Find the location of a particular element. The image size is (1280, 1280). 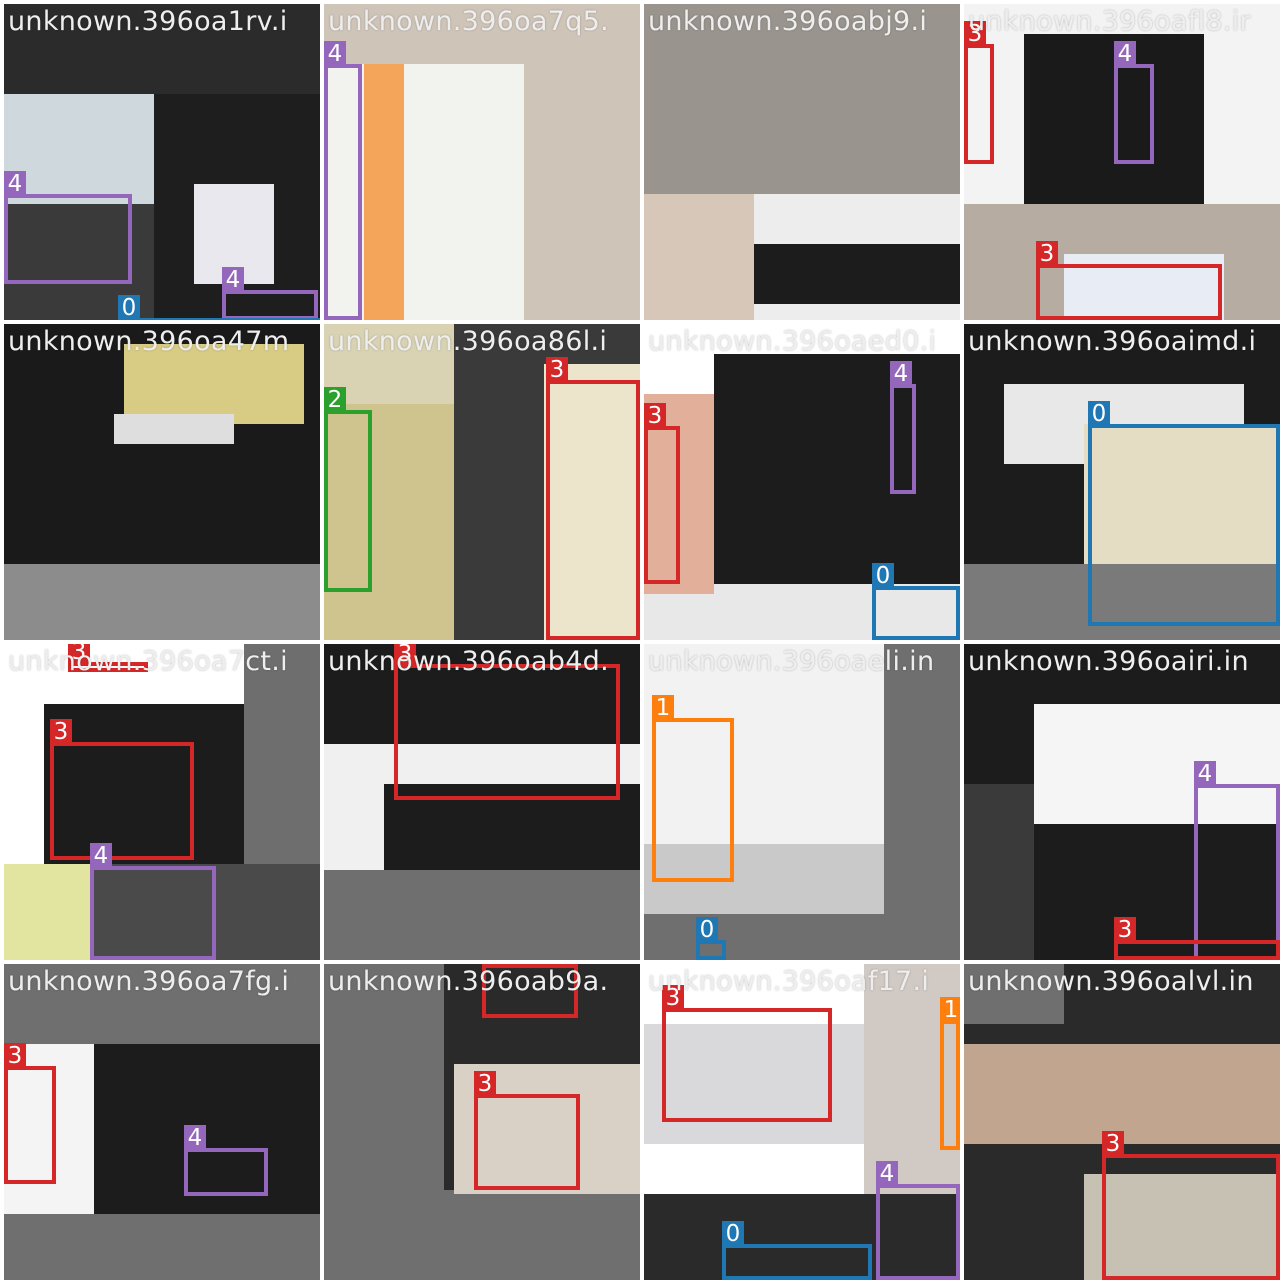

bounding-box: 2 is located at coordinates (348, 489).